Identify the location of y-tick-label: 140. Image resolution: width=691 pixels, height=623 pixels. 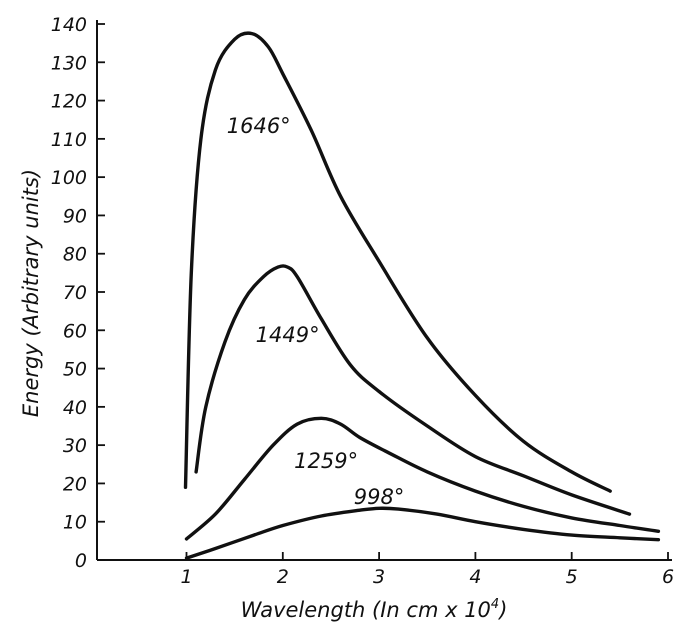
(69, 25).